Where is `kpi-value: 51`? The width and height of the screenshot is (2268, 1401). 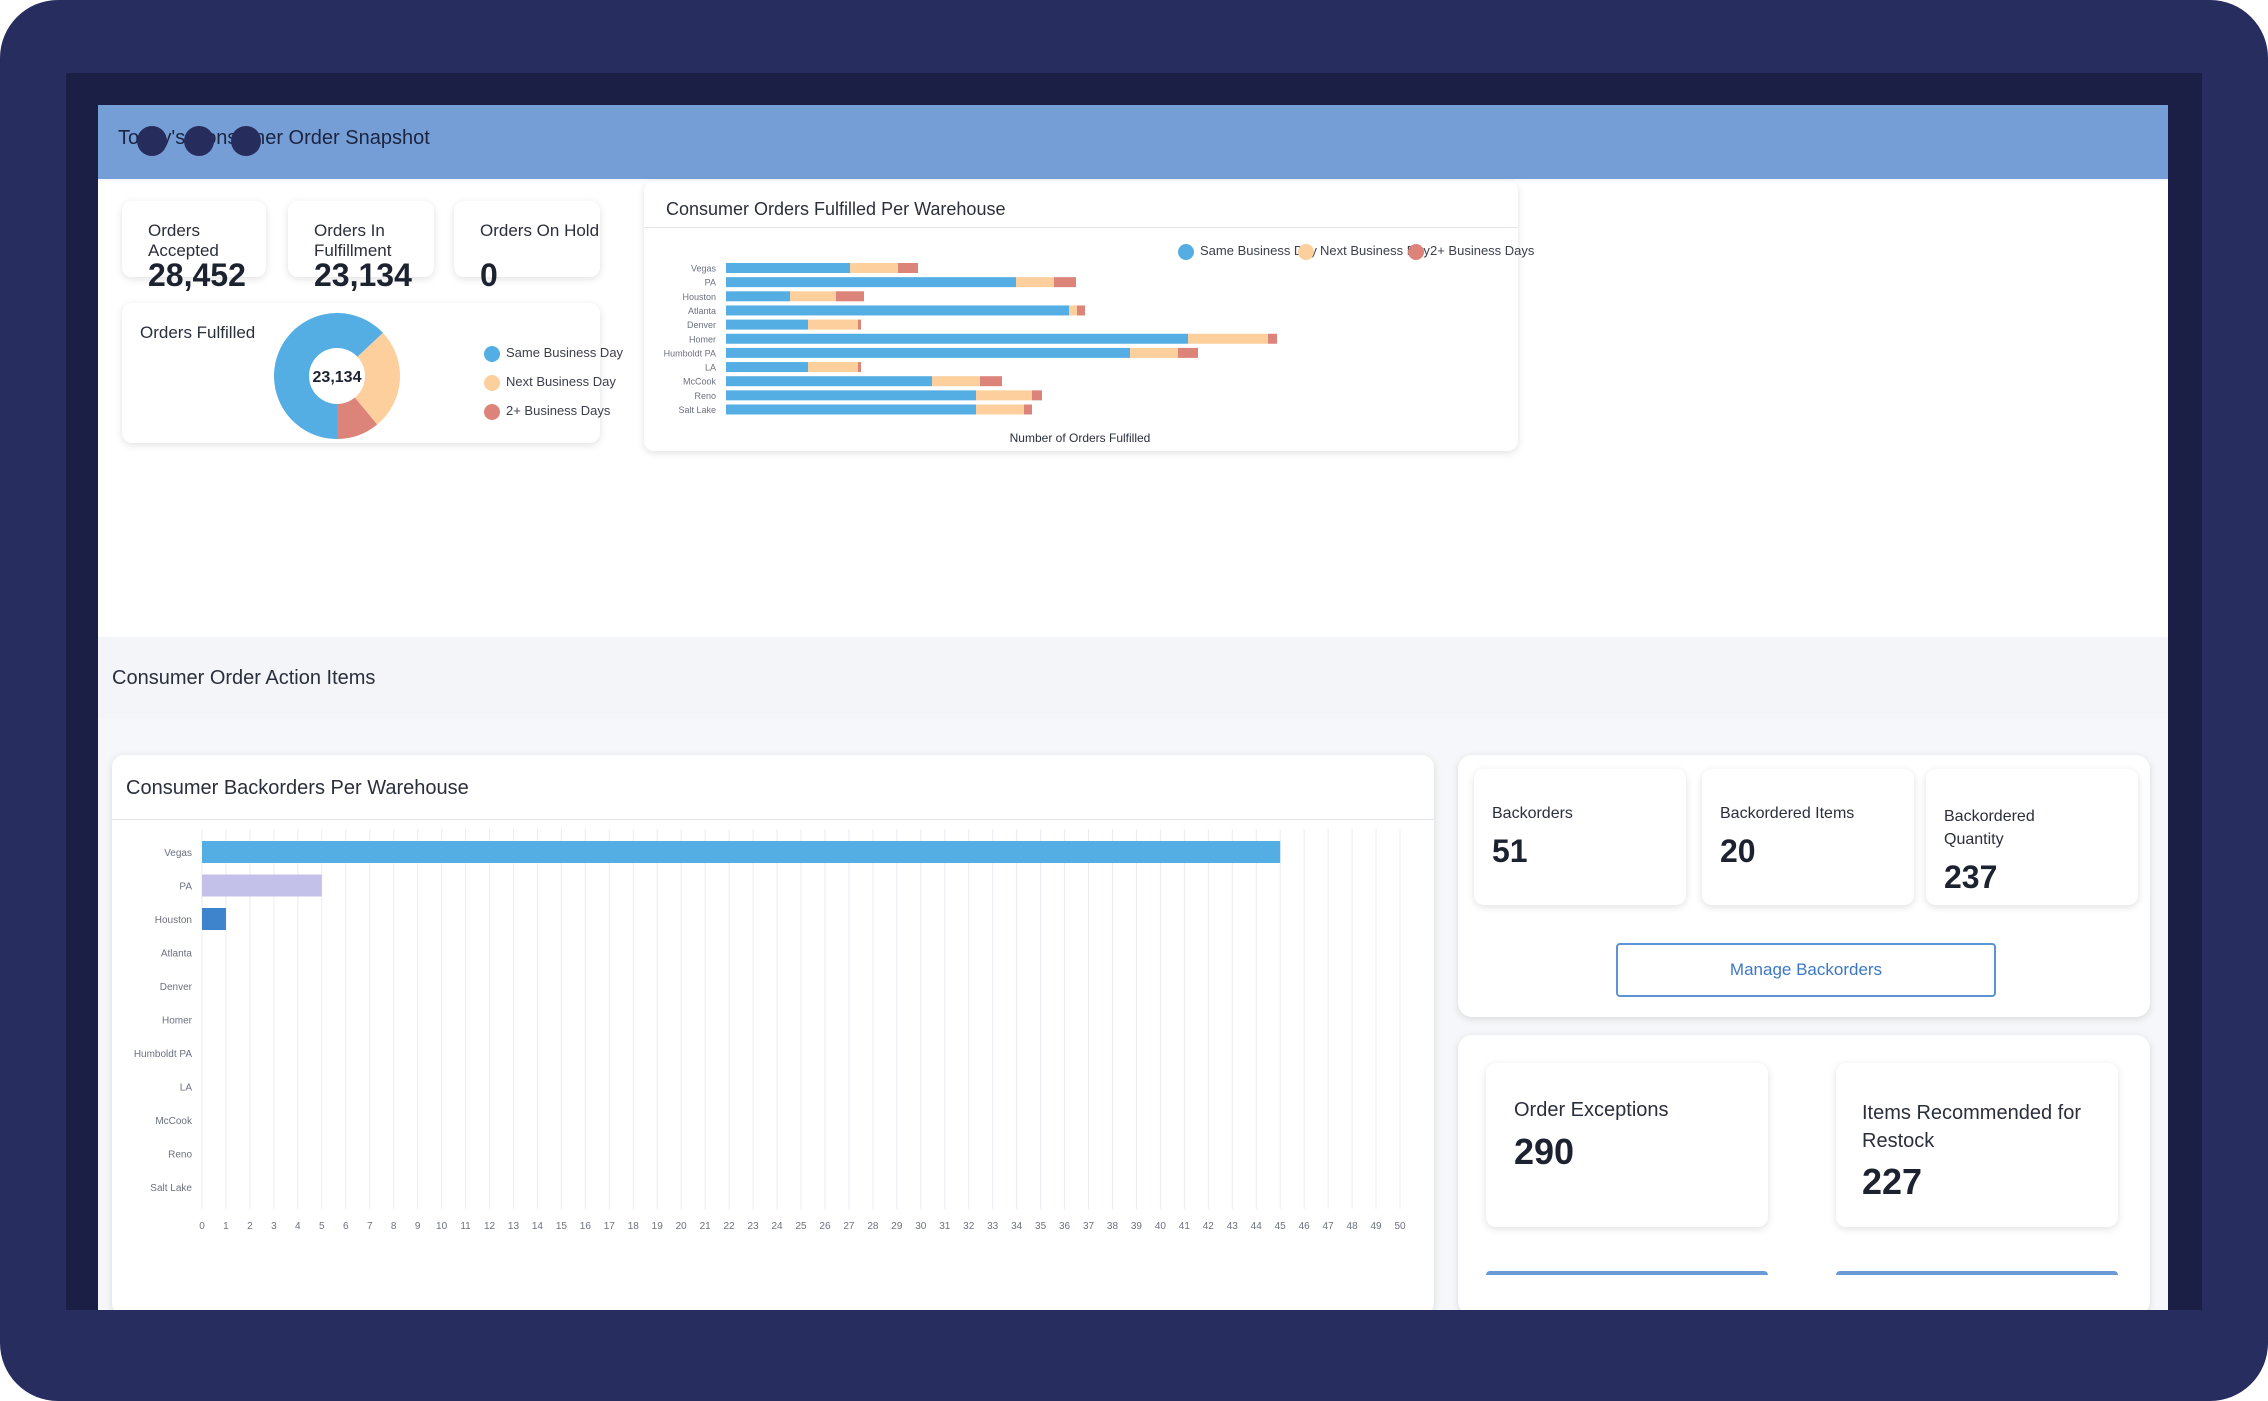 kpi-value: 51 is located at coordinates (1510, 851).